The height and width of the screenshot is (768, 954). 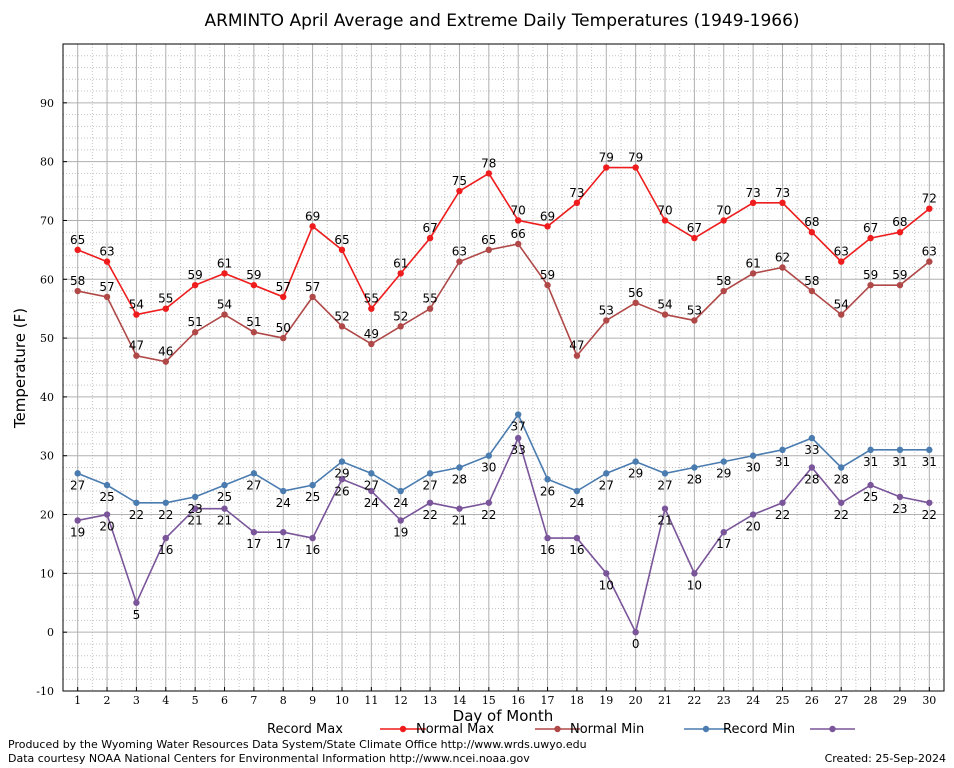 What do you see at coordinates (636, 700) in the screenshot?
I see `x-tick-label: 20` at bounding box center [636, 700].